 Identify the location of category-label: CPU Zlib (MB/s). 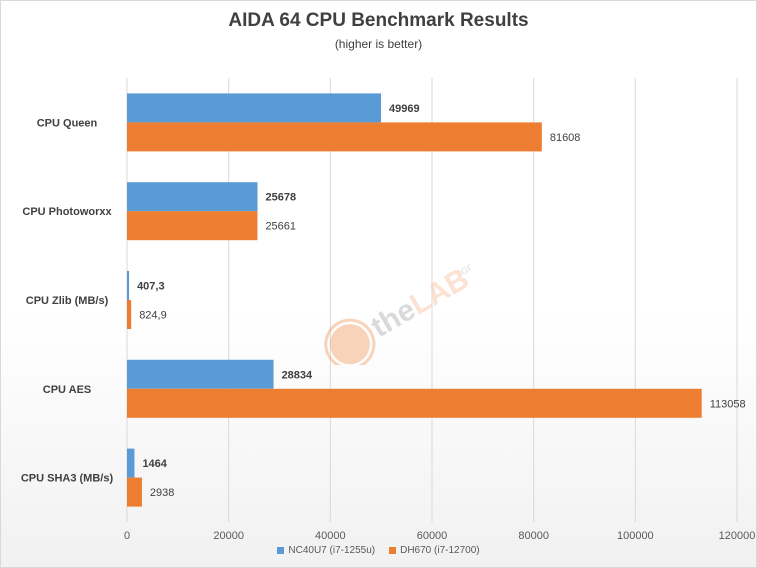
(67, 301).